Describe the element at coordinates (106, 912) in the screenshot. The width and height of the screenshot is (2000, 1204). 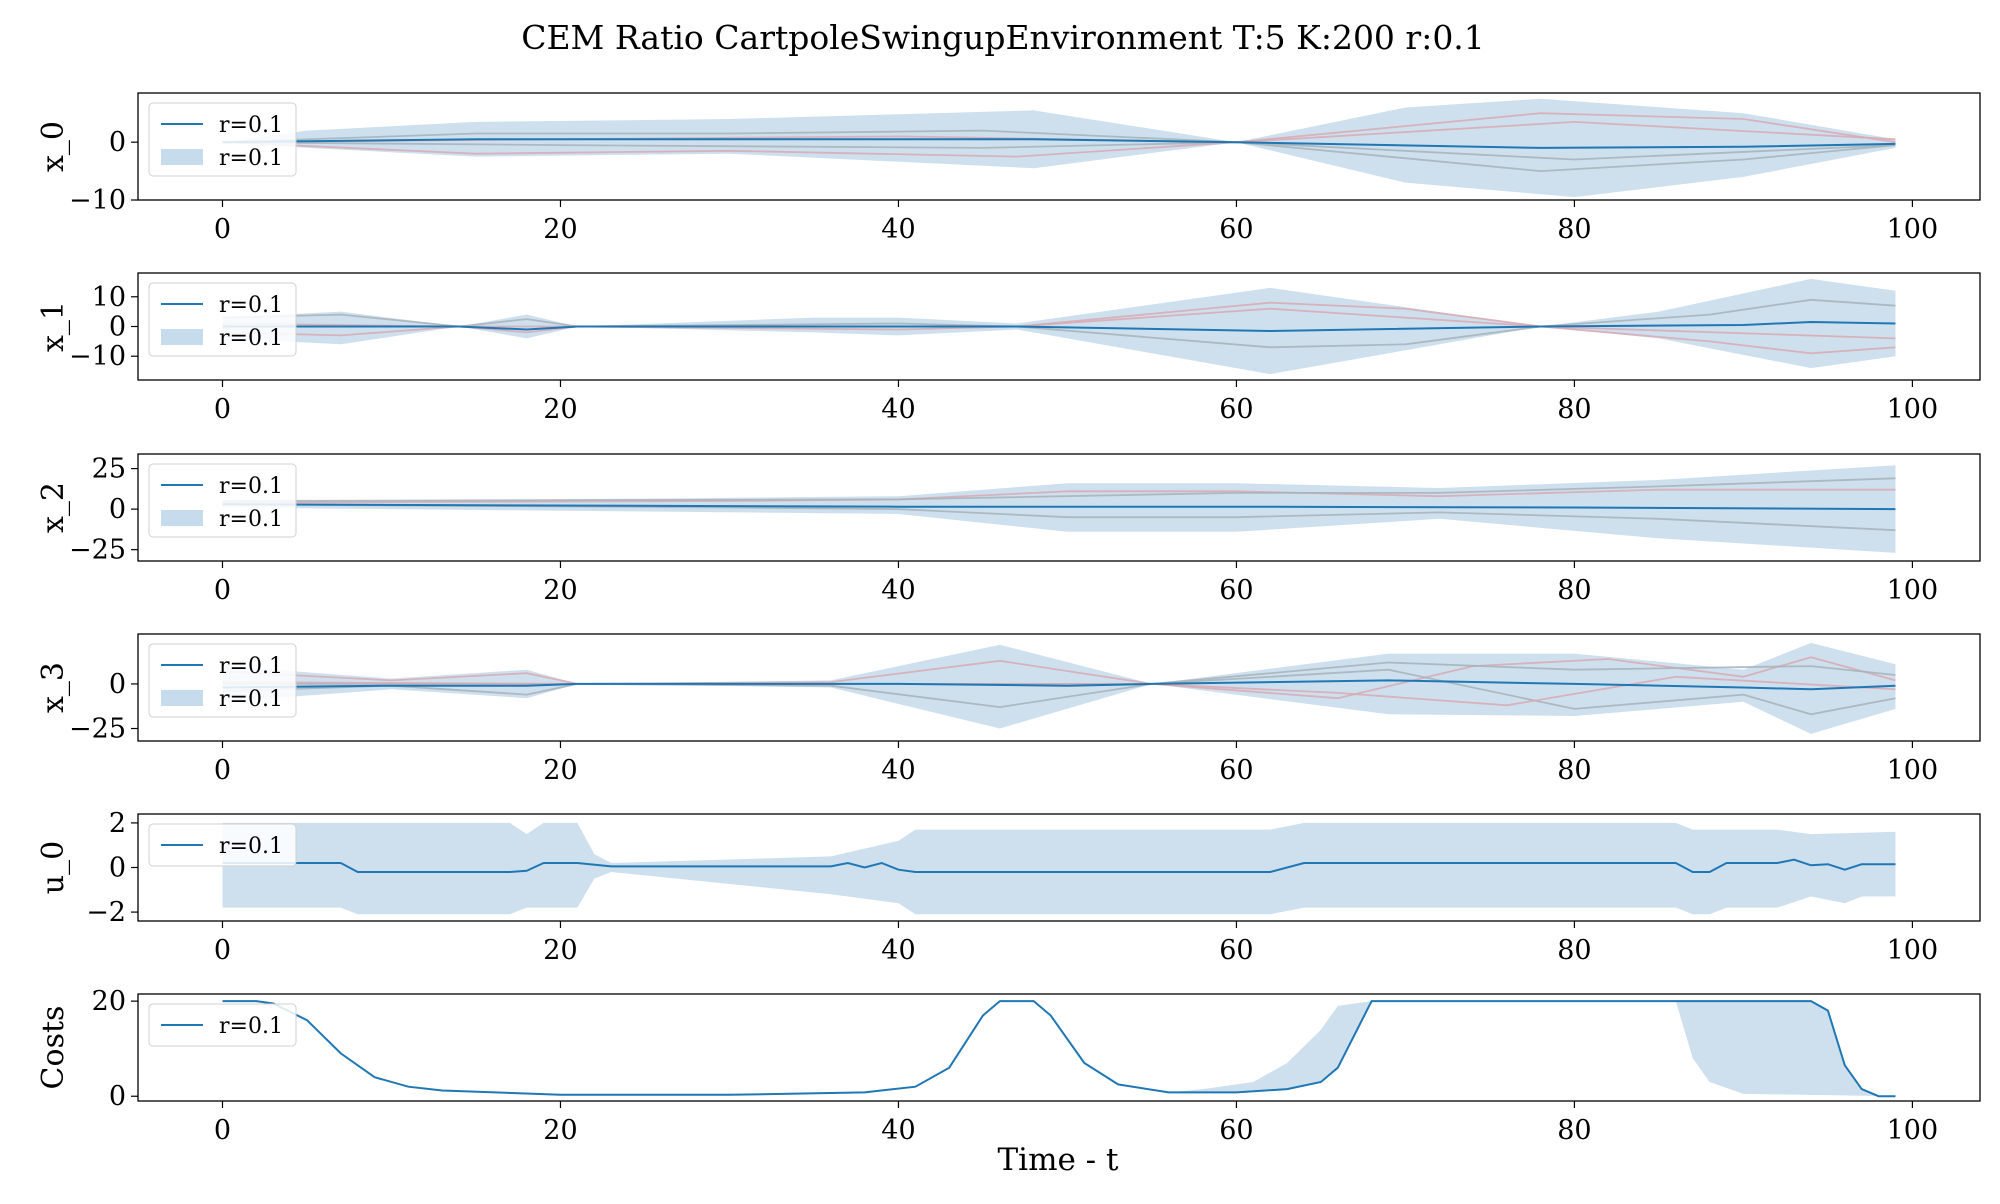
I see `y-tick-label: −2` at that location.